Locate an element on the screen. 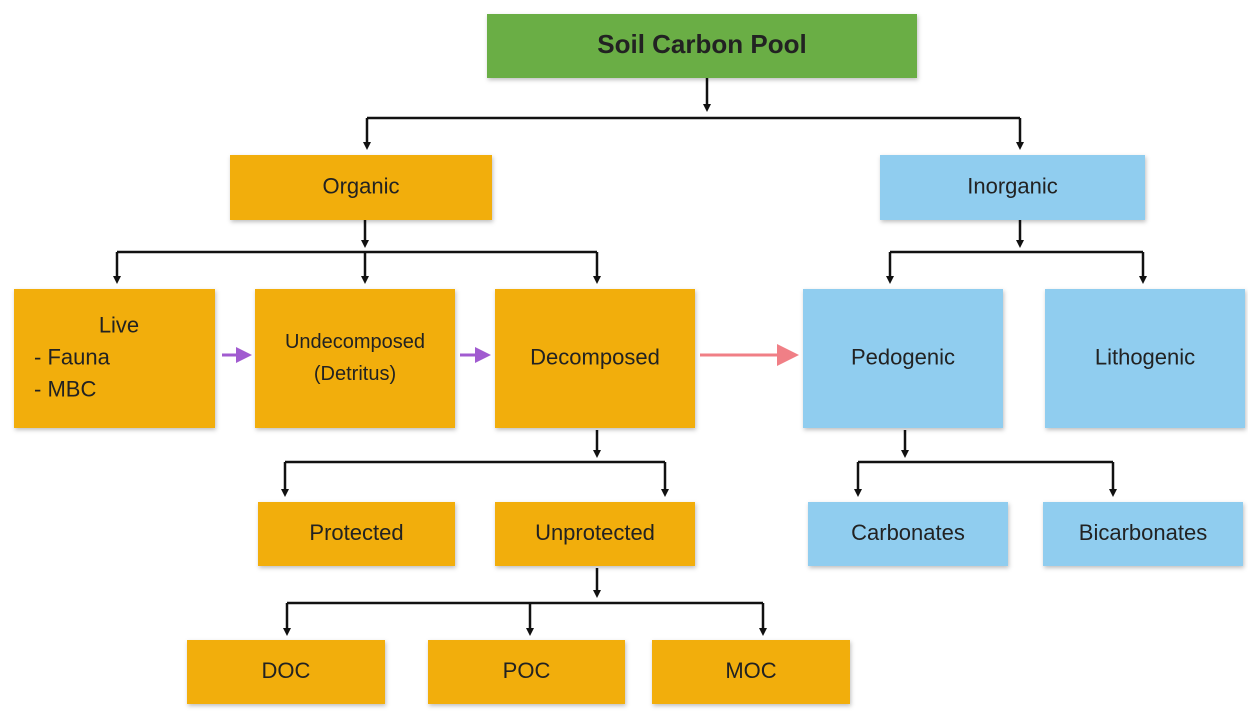 The width and height of the screenshot is (1248, 711). node-label: Pedogenic is located at coordinates (903, 356).